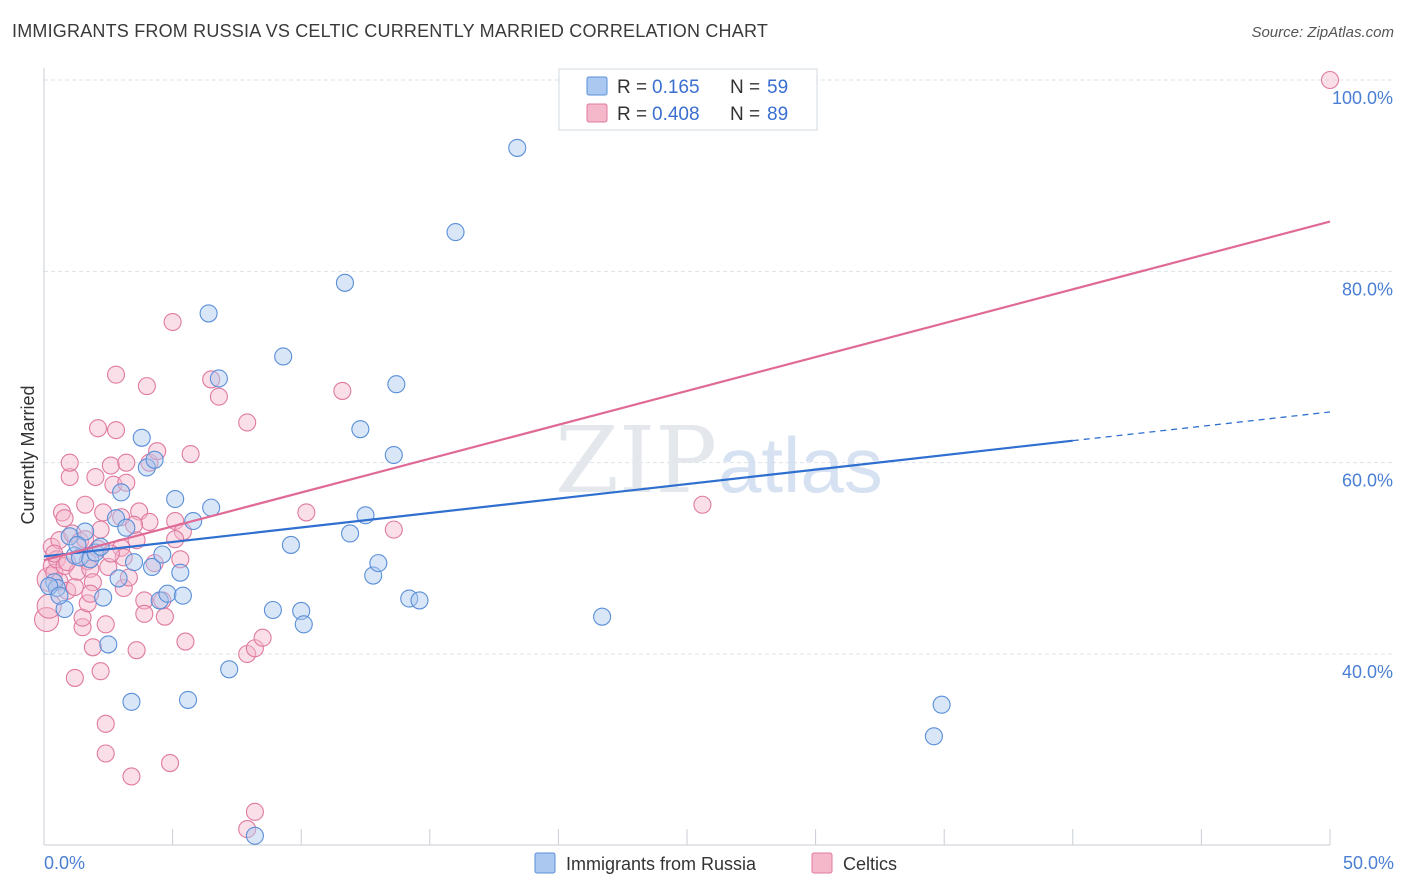 Image resolution: width=1406 pixels, height=892 pixels. I want to click on legend-r-value-2: 0.408, so click(676, 114).